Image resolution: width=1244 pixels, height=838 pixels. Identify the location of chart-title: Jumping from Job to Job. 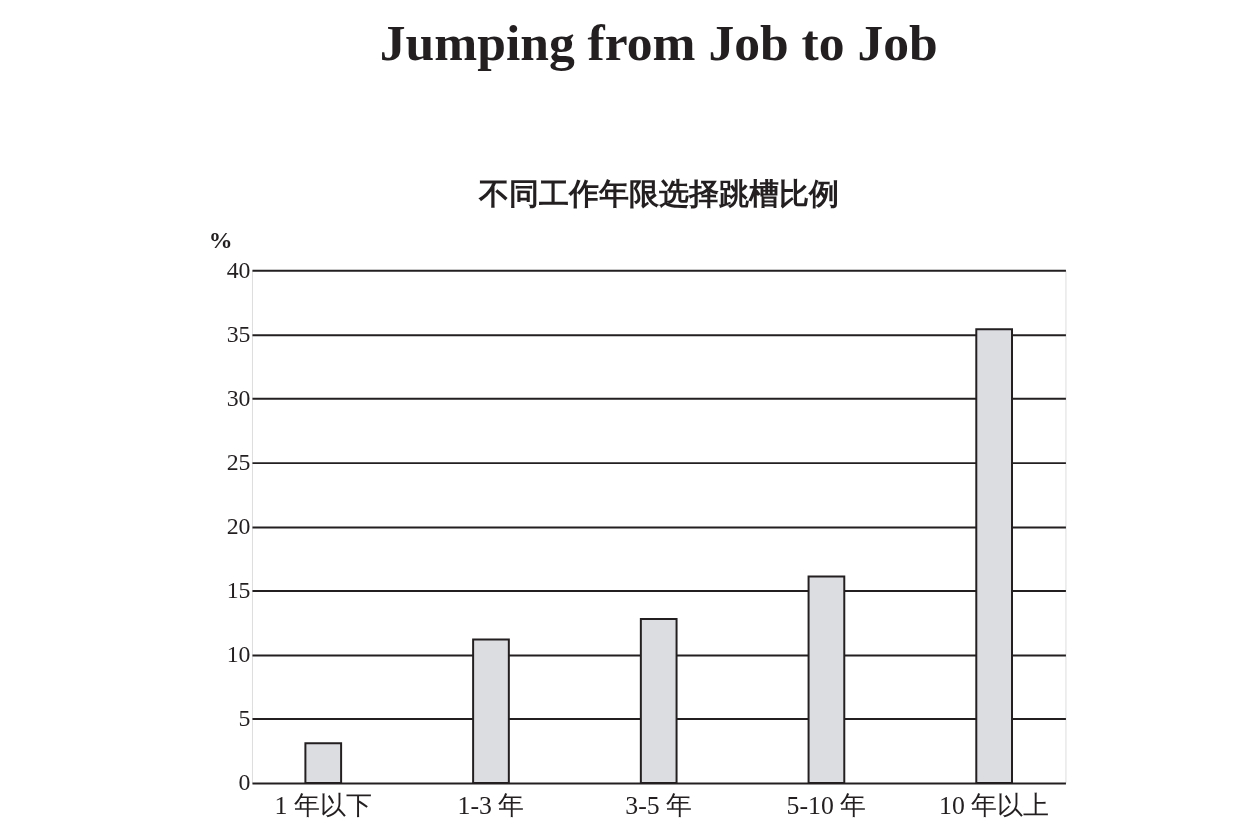
(658, 42).